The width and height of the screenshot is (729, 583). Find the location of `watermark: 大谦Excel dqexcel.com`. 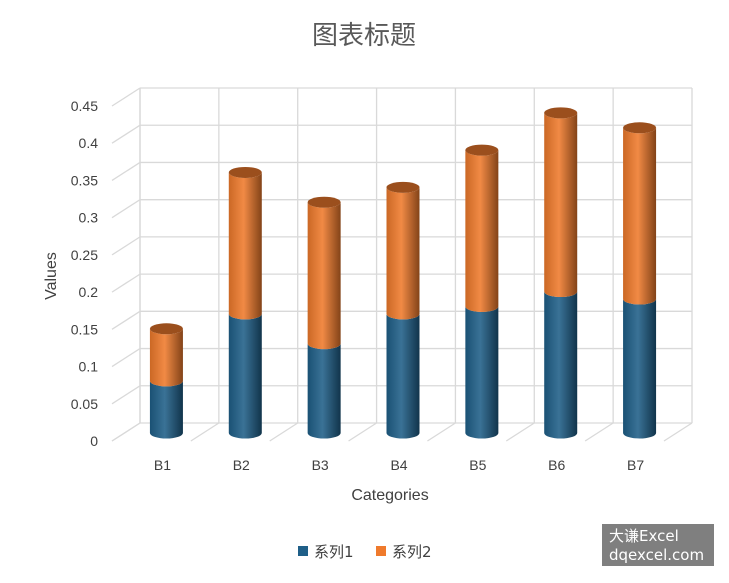

watermark: 大谦Excel dqexcel.com is located at coordinates (658, 545).